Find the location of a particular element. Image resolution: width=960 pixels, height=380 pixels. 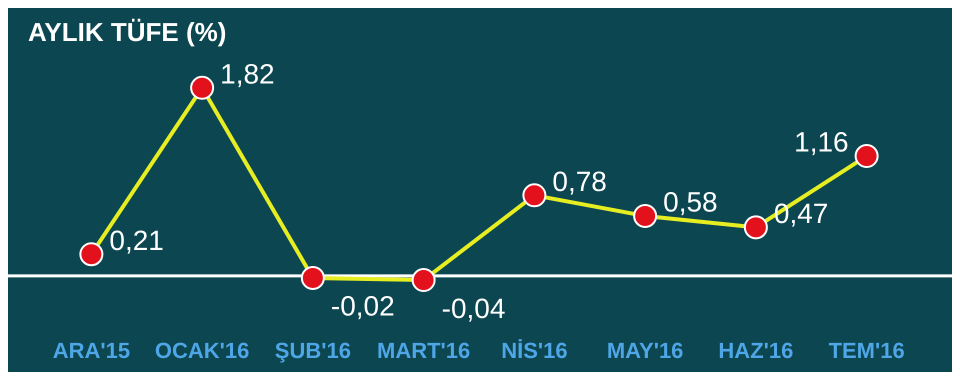

data-label: 1,16 is located at coordinates (821, 142).